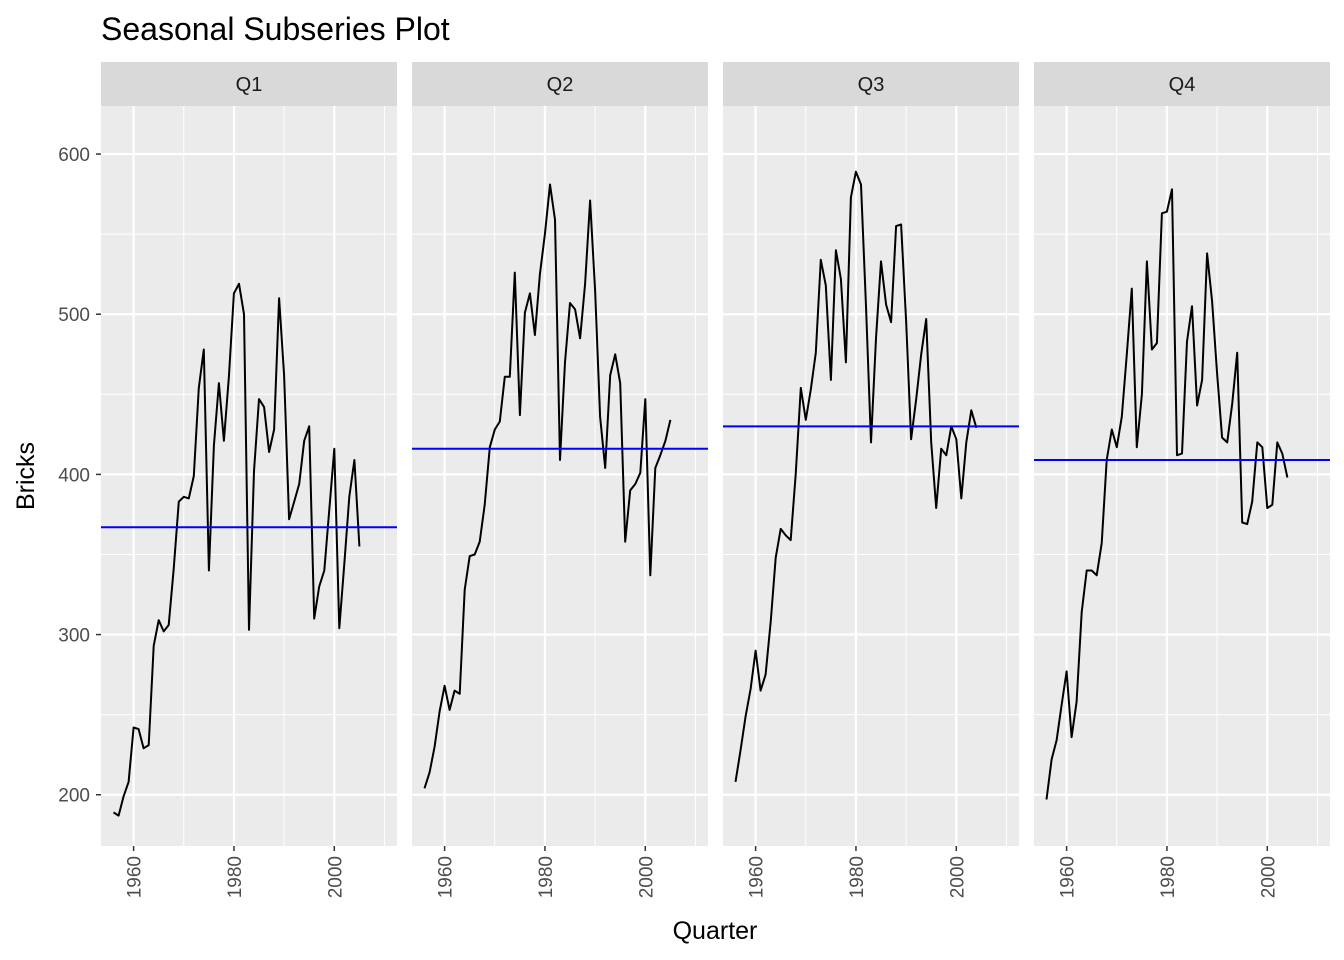 This screenshot has width=1344, height=960. I want to click on y-axis-title: Bricks, so click(26, 476).